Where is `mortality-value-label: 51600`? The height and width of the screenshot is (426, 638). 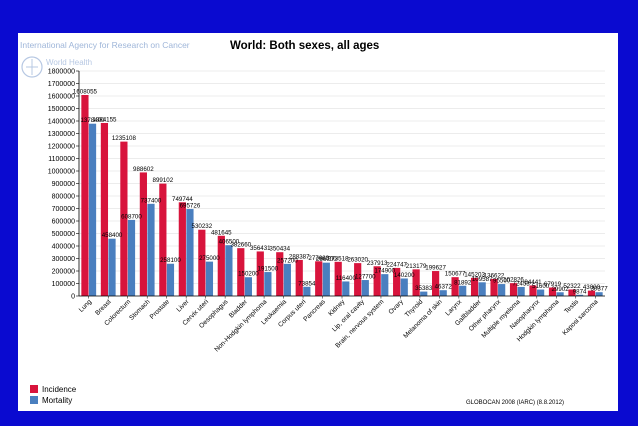
mortality-value-label: 51600 is located at coordinates (541, 286).